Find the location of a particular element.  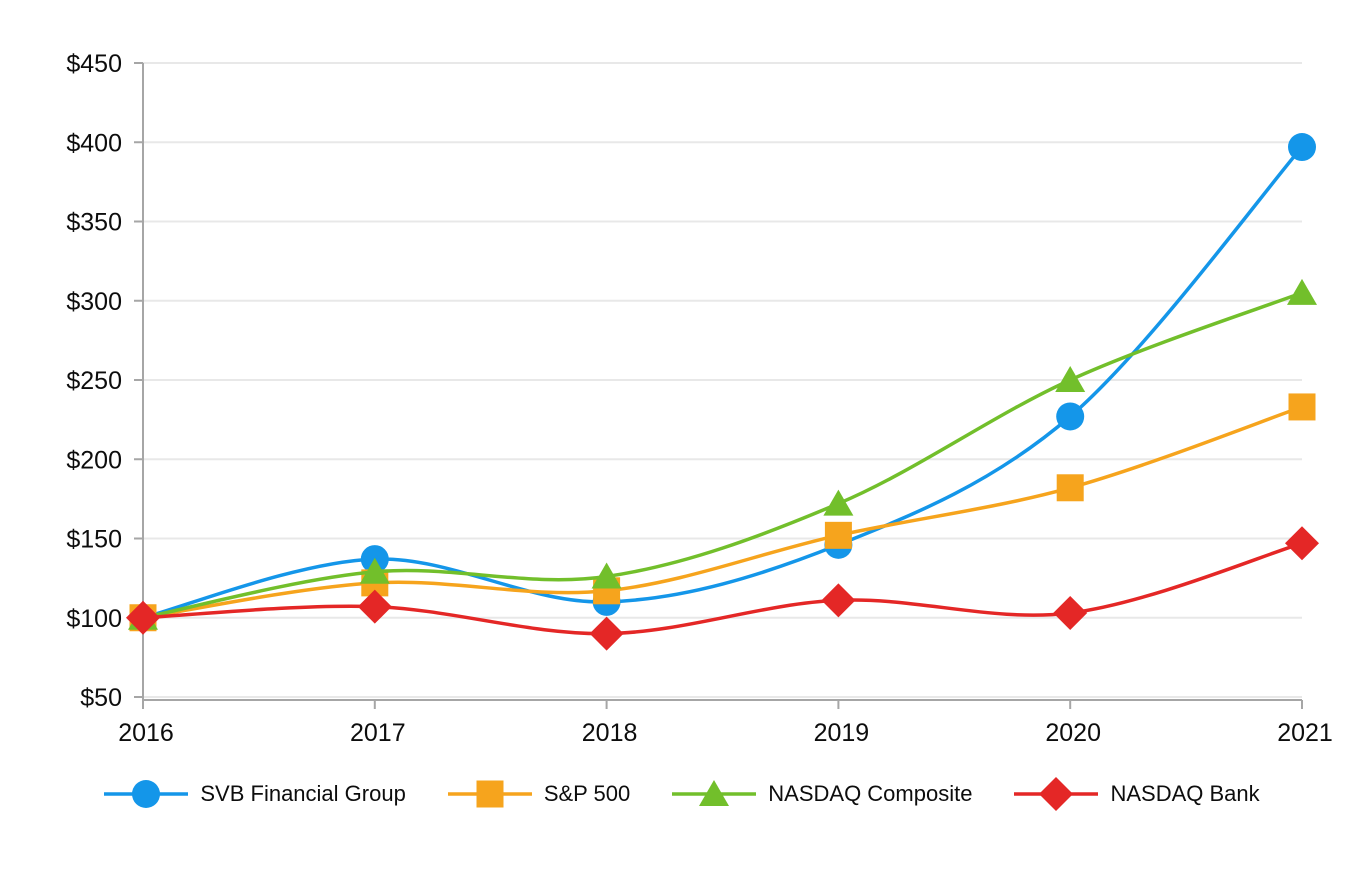

series-nasdaq-bank is located at coordinates (722, 588).